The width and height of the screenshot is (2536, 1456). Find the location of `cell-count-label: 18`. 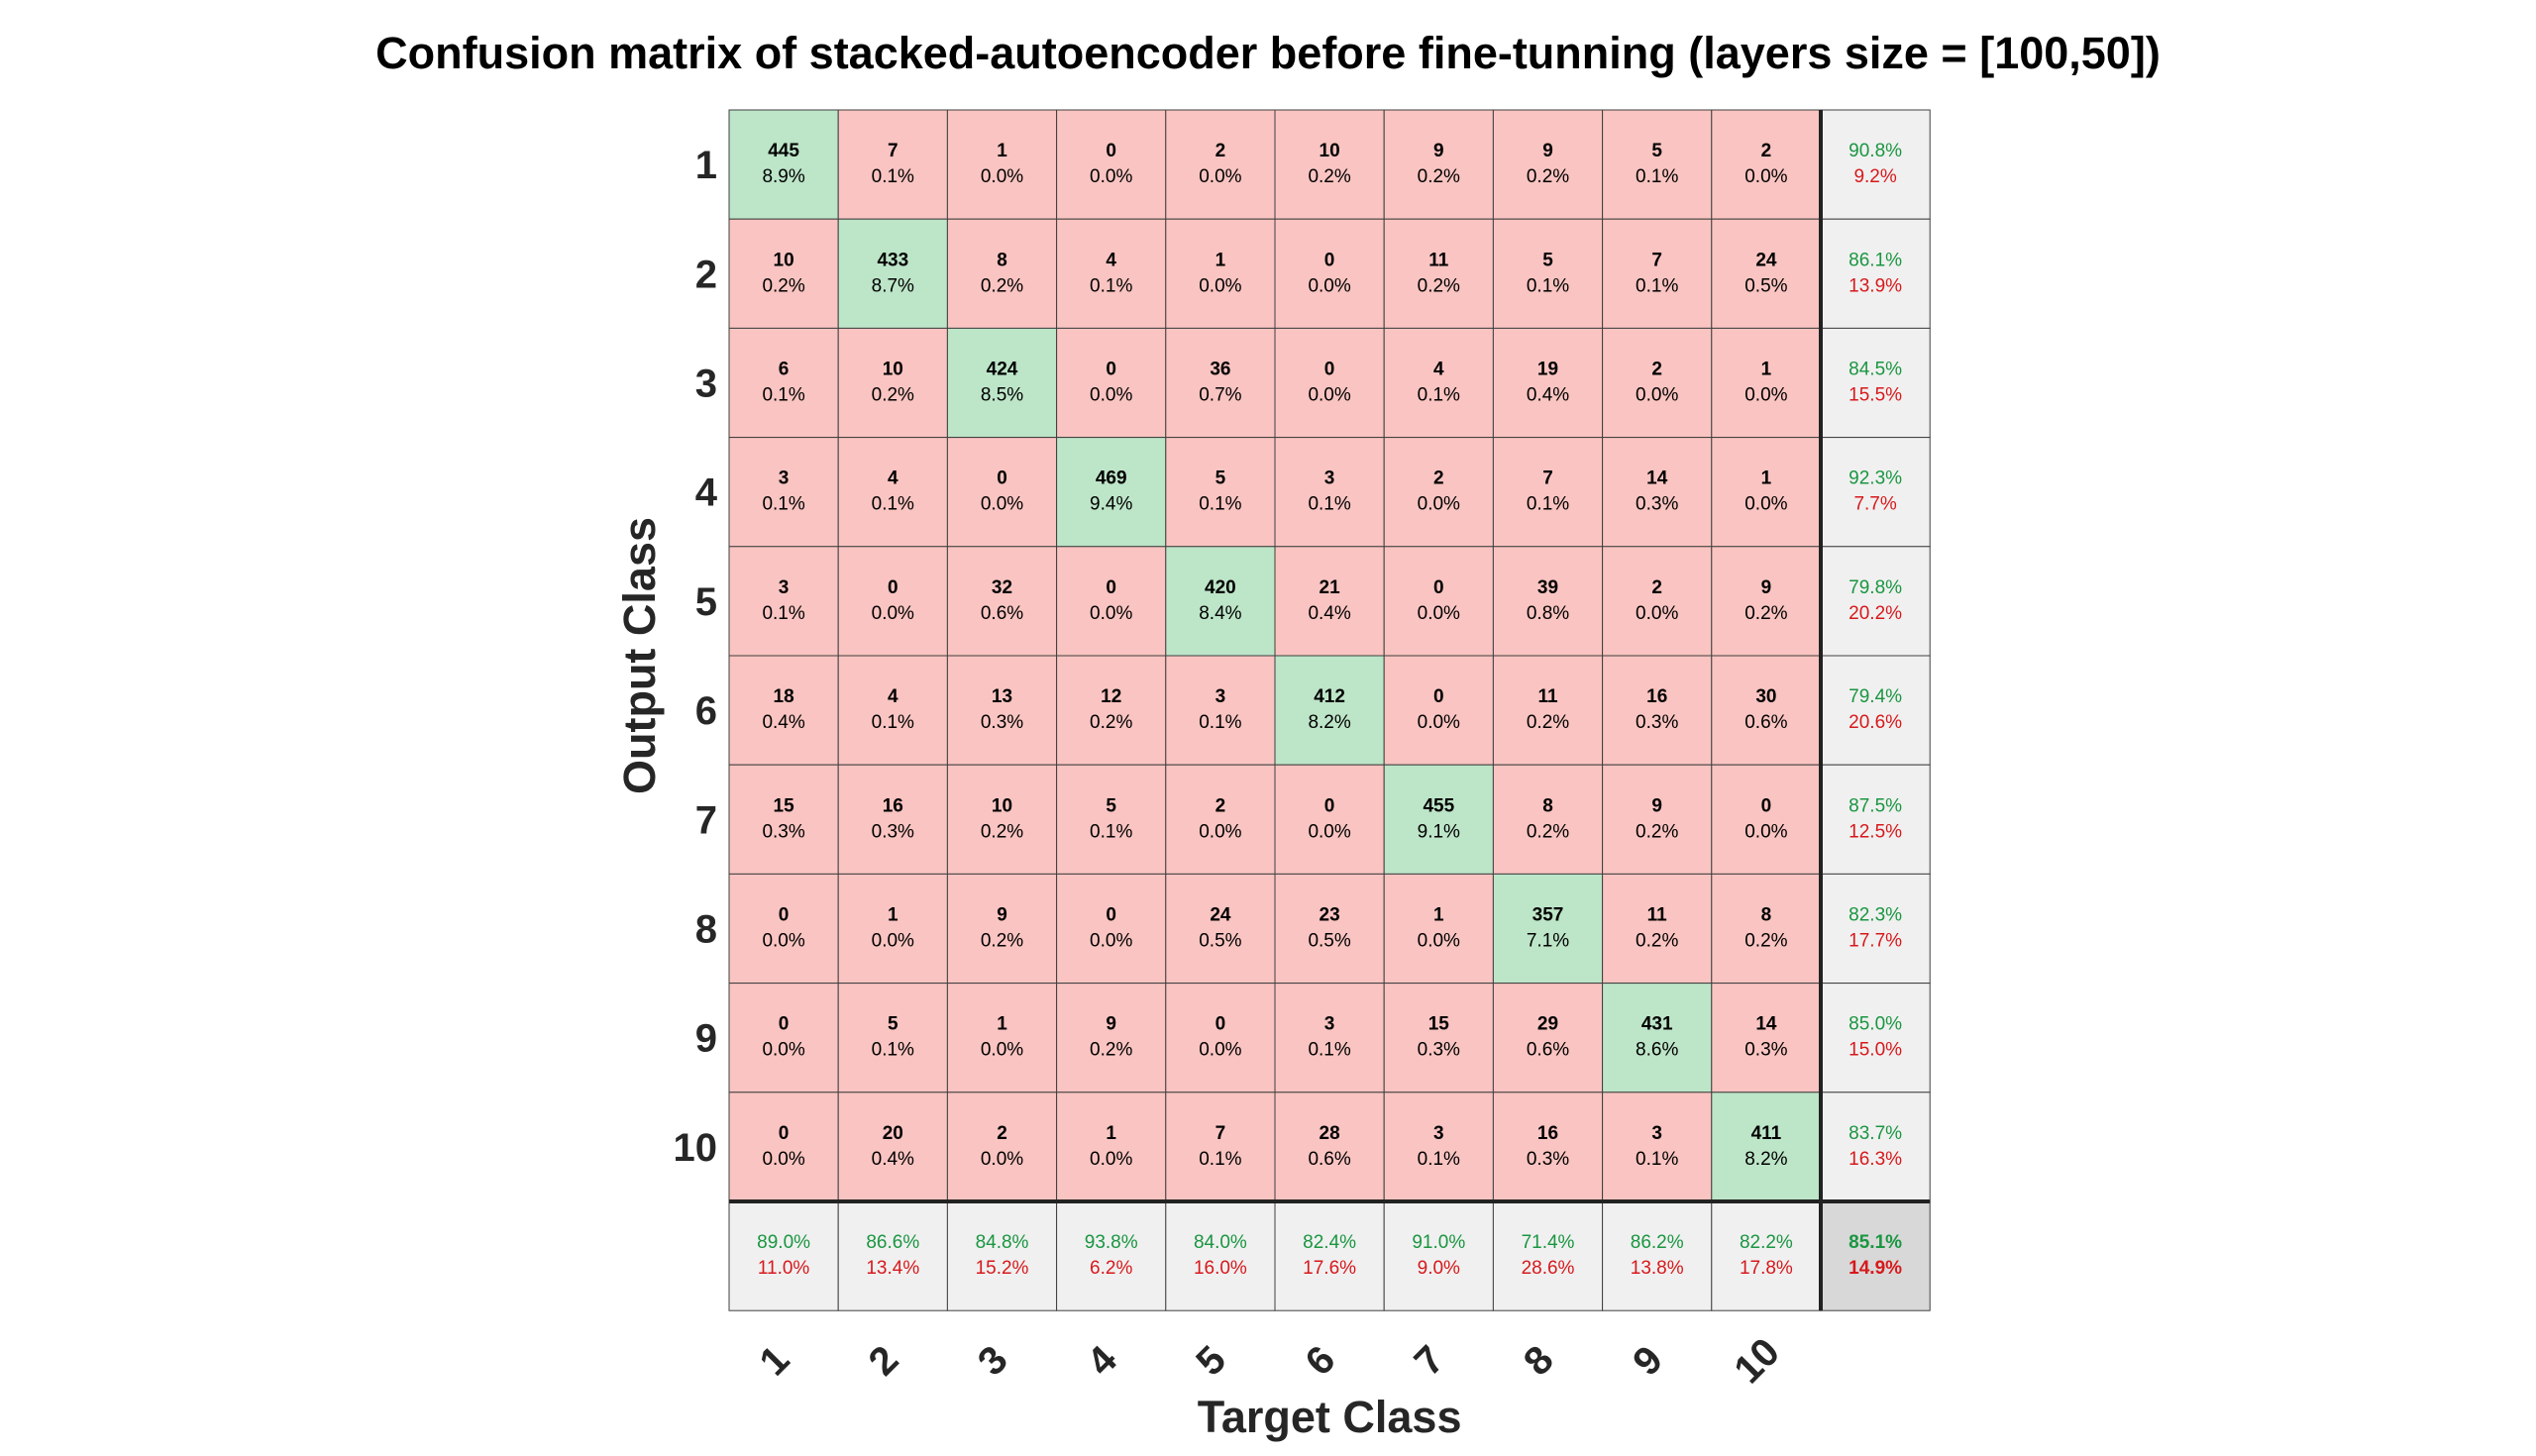

cell-count-label: 18 is located at coordinates (784, 696).